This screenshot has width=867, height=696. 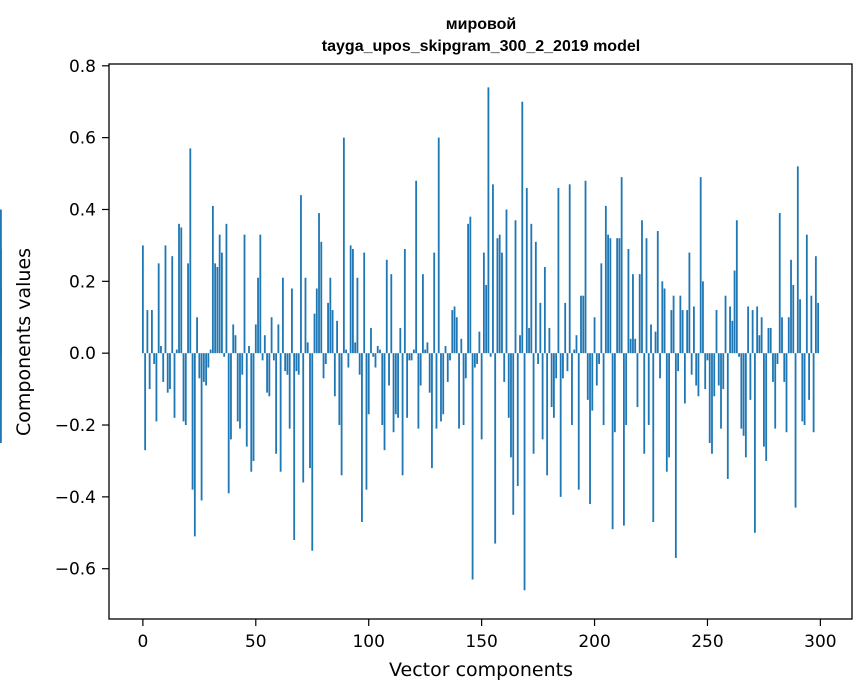 What do you see at coordinates (481, 24) in the screenshot?
I see `chart-title: мировой` at bounding box center [481, 24].